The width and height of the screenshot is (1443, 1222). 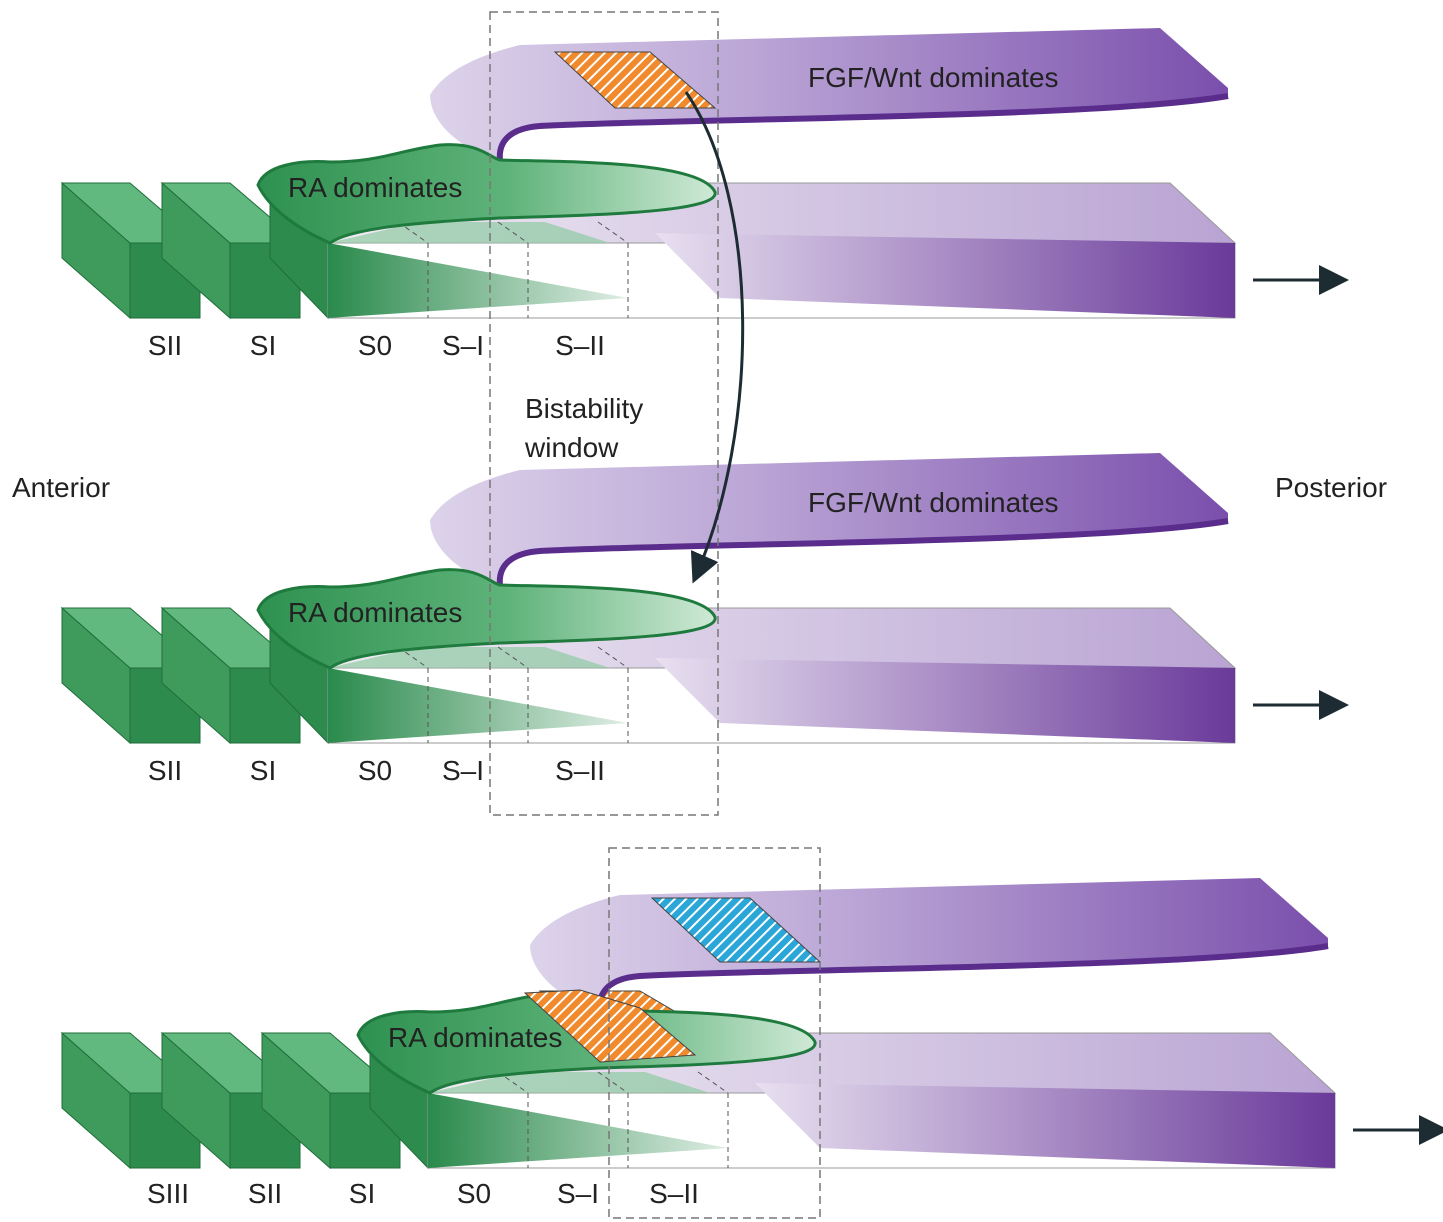 What do you see at coordinates (168, 1193) in the screenshot?
I see `segment-label: SIII` at bounding box center [168, 1193].